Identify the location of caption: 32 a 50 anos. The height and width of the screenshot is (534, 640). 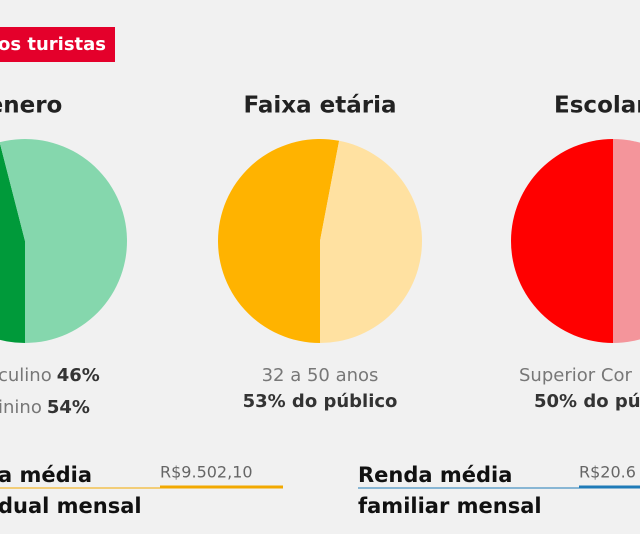
(320, 375).